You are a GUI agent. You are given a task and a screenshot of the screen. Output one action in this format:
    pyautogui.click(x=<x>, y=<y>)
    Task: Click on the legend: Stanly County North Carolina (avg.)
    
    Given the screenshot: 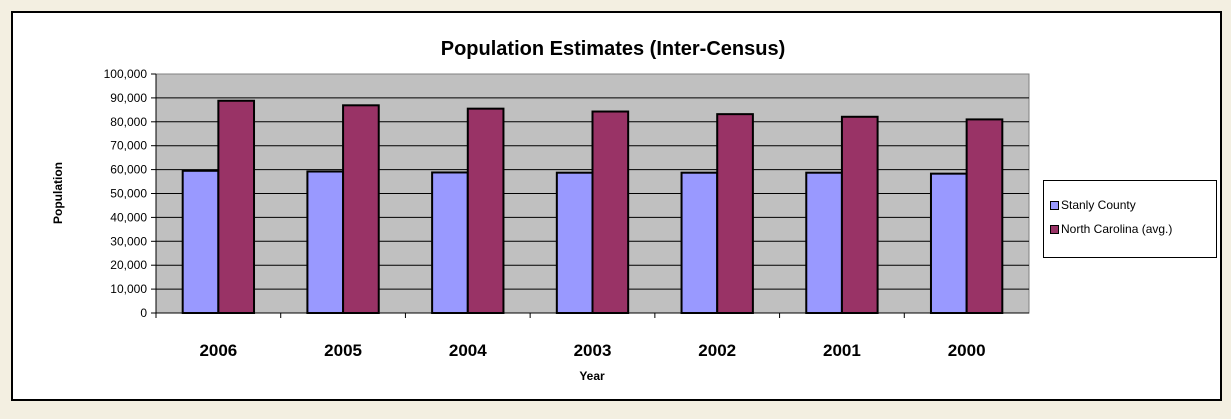 What is the action you would take?
    pyautogui.click(x=1130, y=219)
    